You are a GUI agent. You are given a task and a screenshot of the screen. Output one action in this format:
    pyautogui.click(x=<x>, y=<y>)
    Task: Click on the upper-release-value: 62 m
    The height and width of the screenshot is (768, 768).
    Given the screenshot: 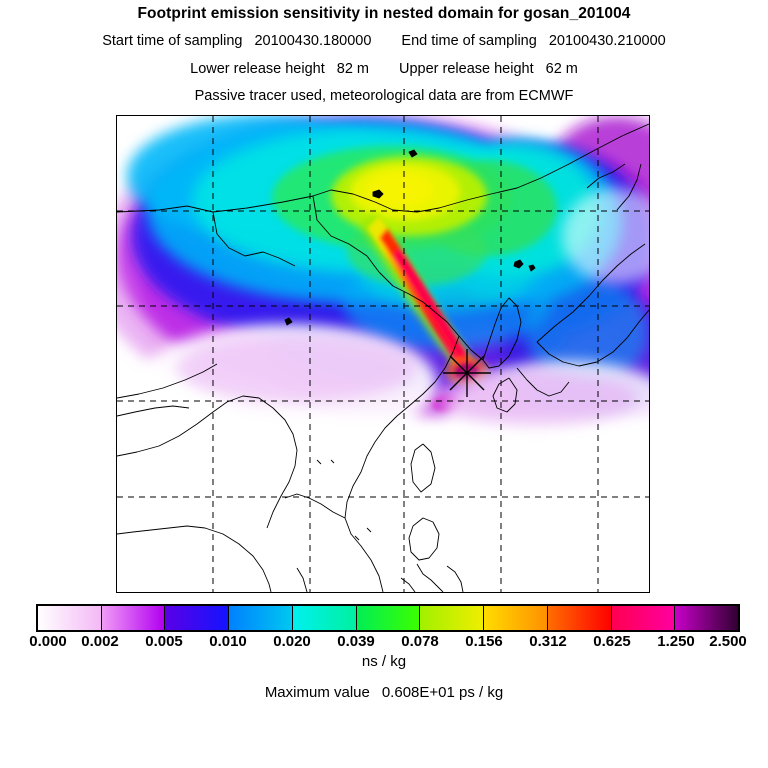 What is the action you would take?
    pyautogui.click(x=561, y=69)
    